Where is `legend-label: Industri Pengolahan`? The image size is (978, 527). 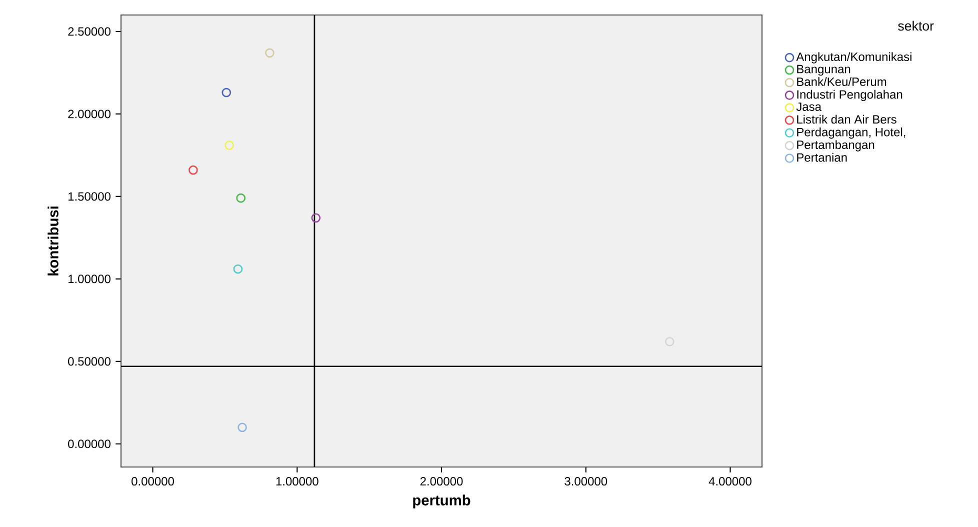 legend-label: Industri Pengolahan is located at coordinates (849, 96).